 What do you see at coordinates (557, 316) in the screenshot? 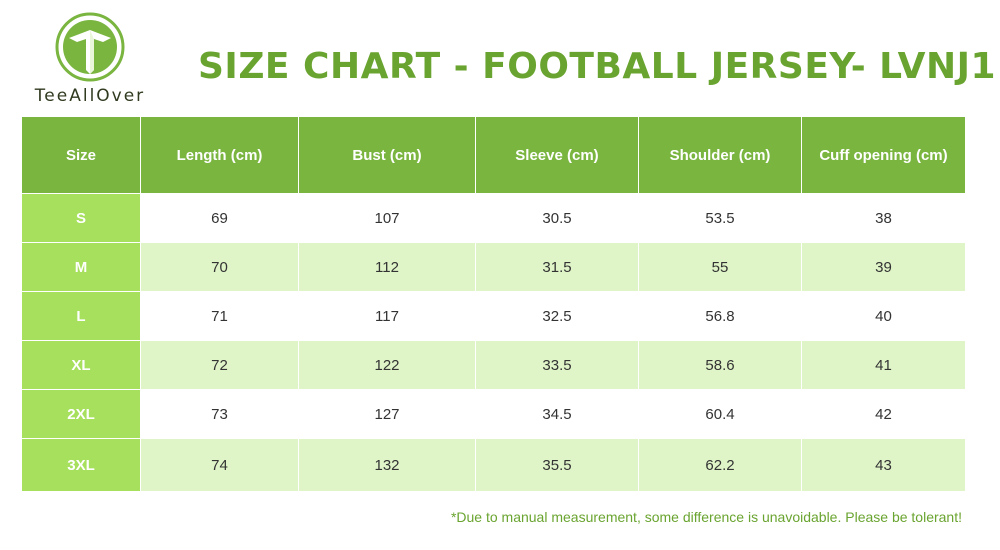
I see `table-cell: 32.5` at bounding box center [557, 316].